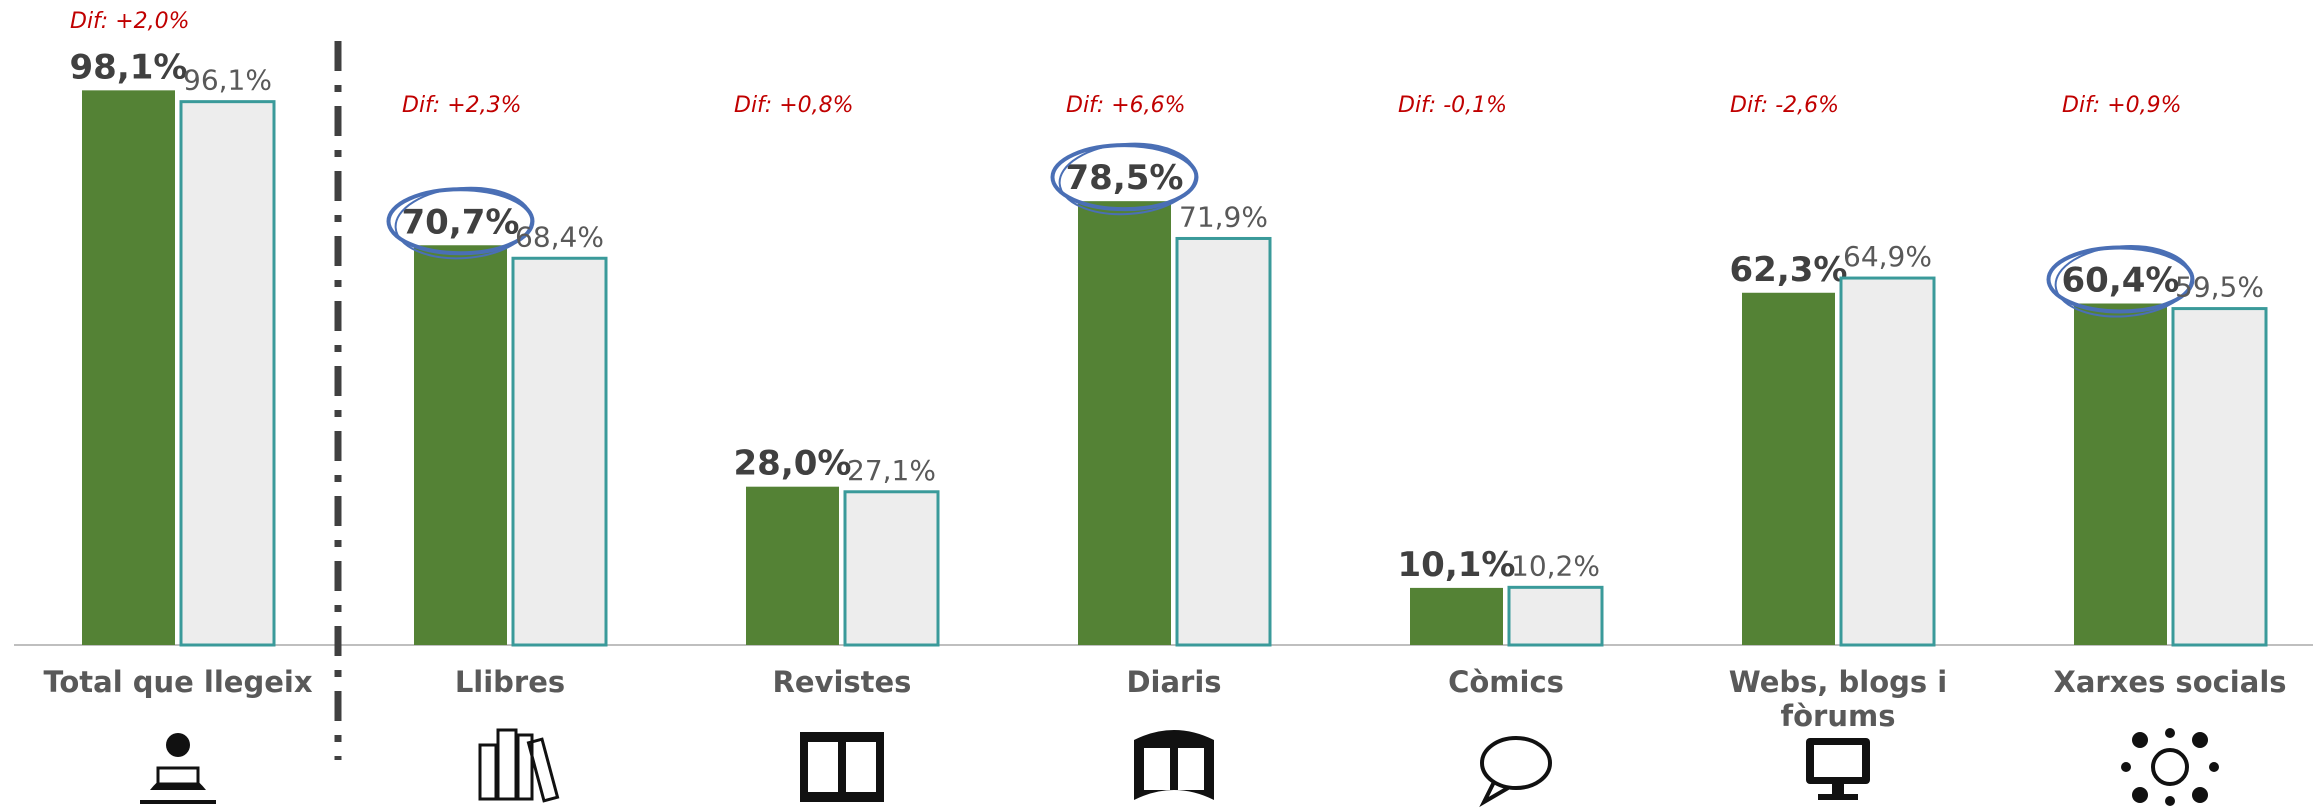 This screenshot has width=2313, height=809. I want to click on category-label-box: Llibres, so click(510, 682).